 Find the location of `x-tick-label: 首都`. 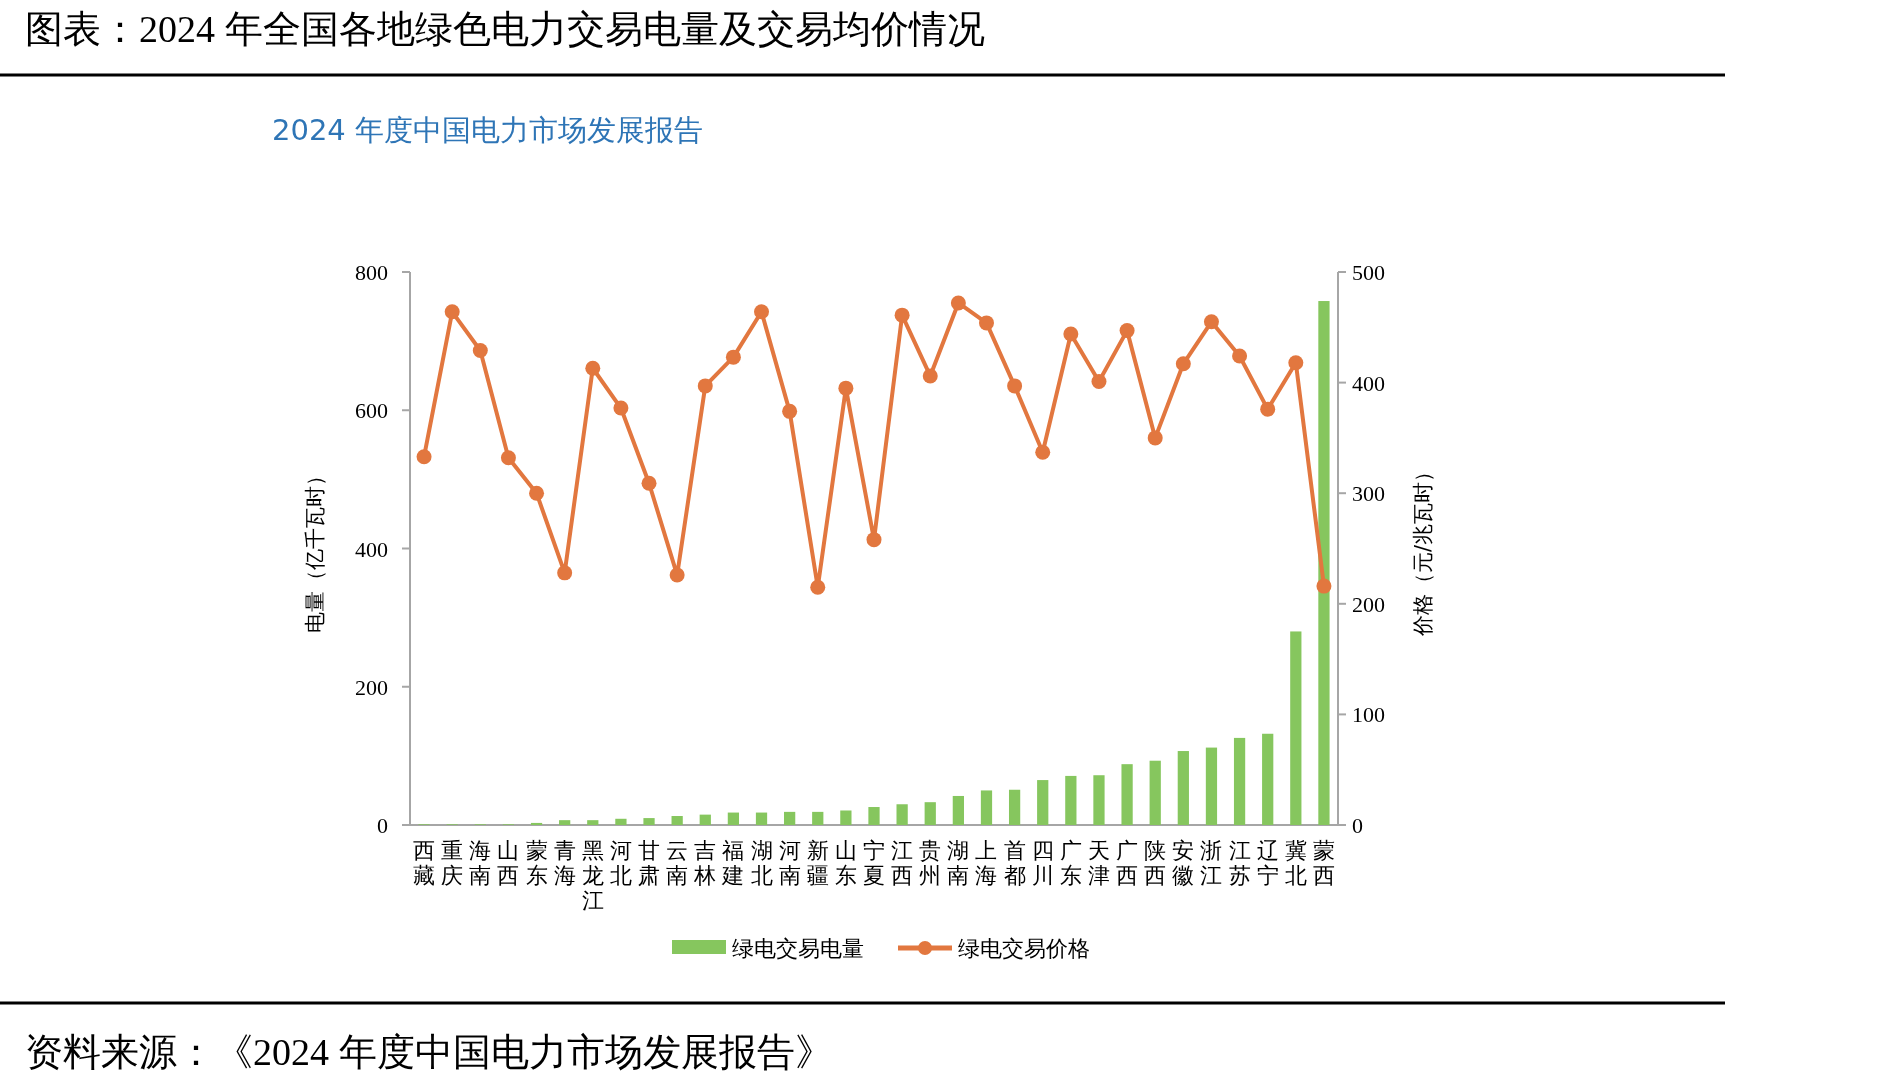

x-tick-label: 首都 is located at coordinates (1014, 863).